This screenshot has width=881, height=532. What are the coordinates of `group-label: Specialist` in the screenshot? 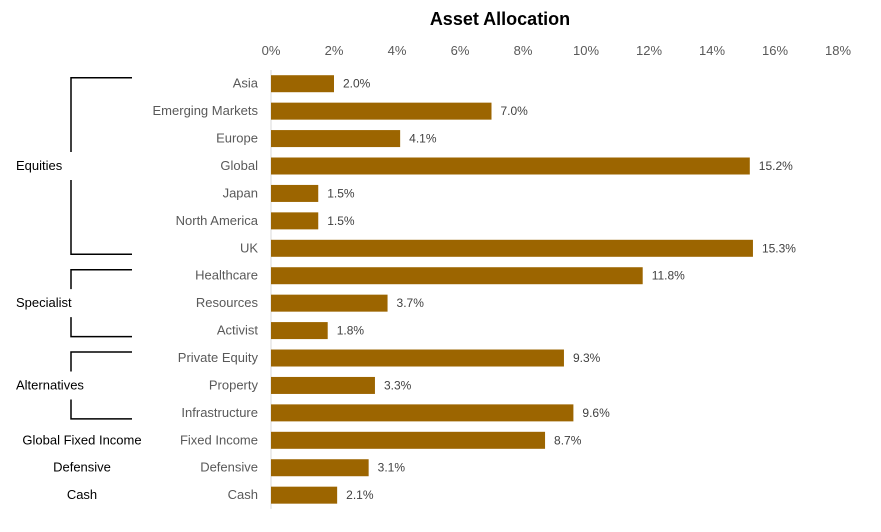 It's located at (44, 302).